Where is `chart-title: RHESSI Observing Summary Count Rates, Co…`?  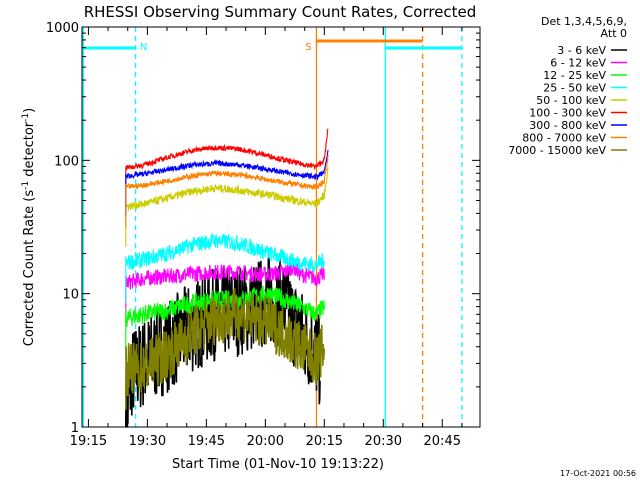
chart-title: RHESSI Observing Summary Count Rates, Co… is located at coordinates (280, 12).